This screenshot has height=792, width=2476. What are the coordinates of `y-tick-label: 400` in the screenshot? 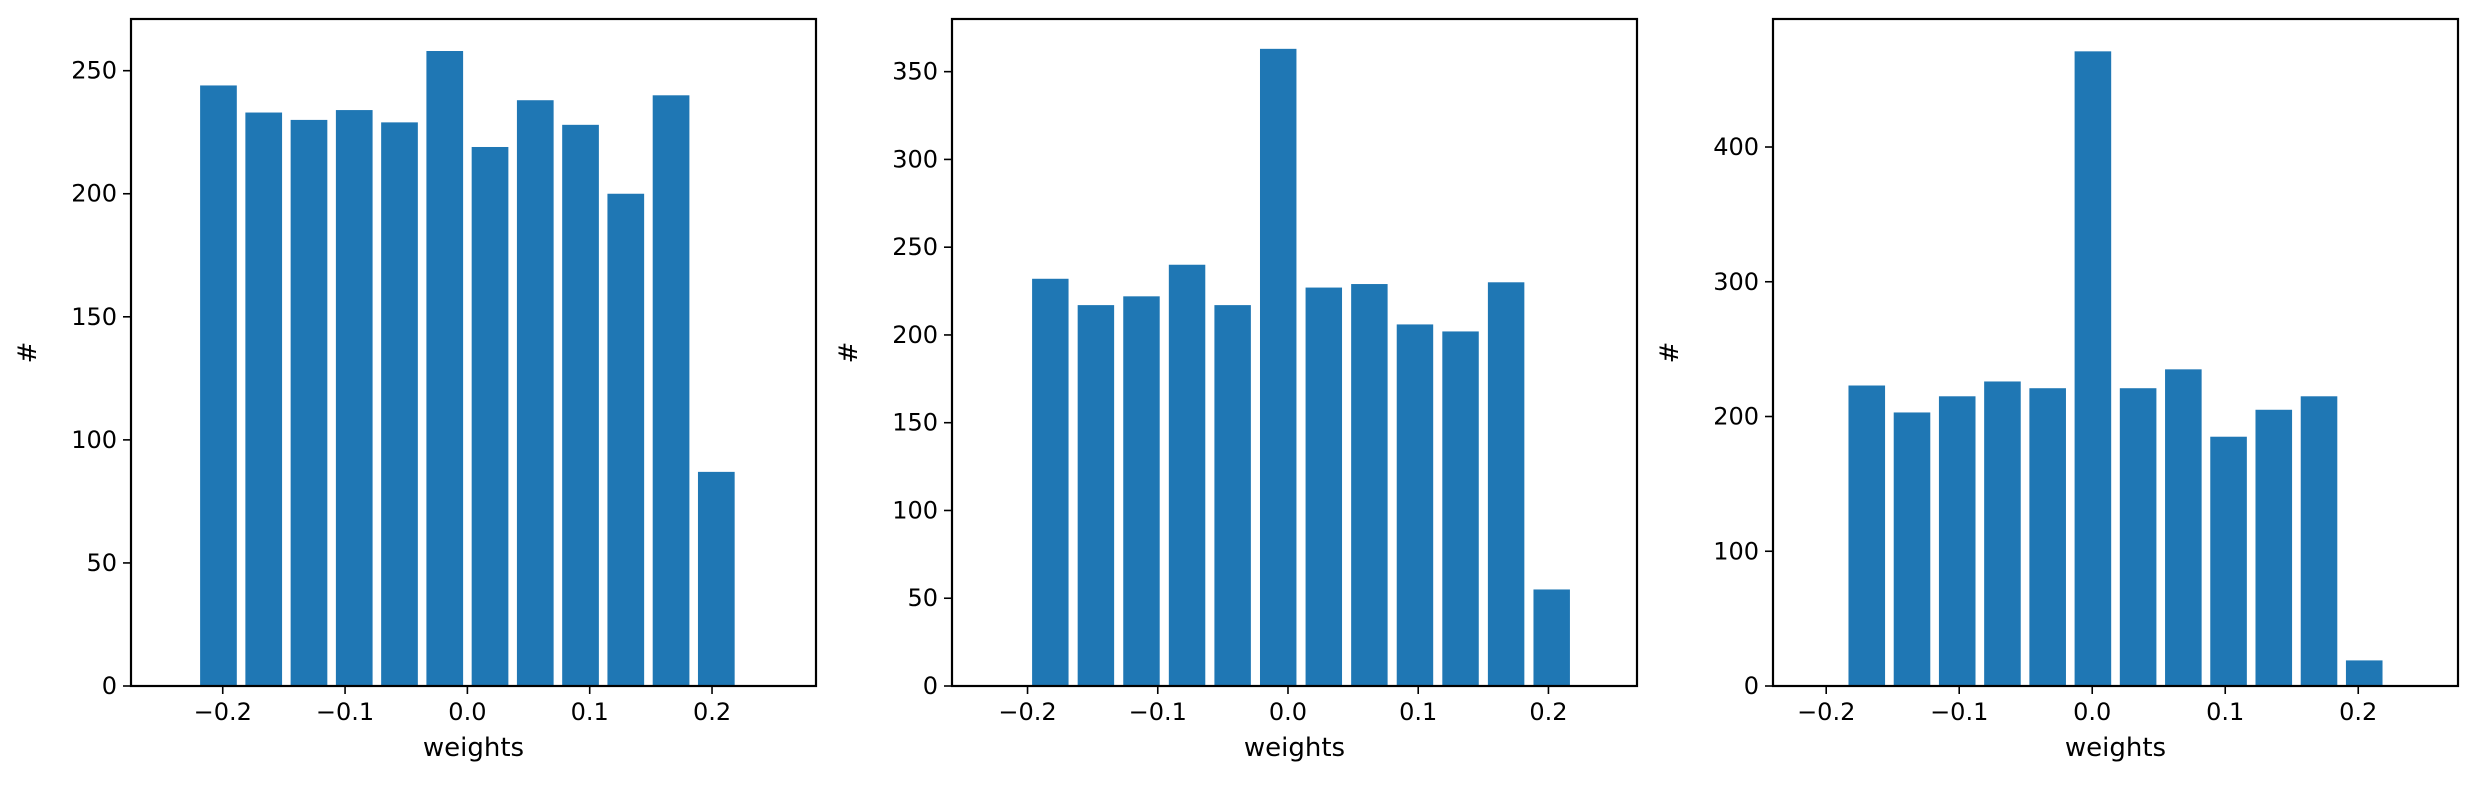 It's located at (1736, 147).